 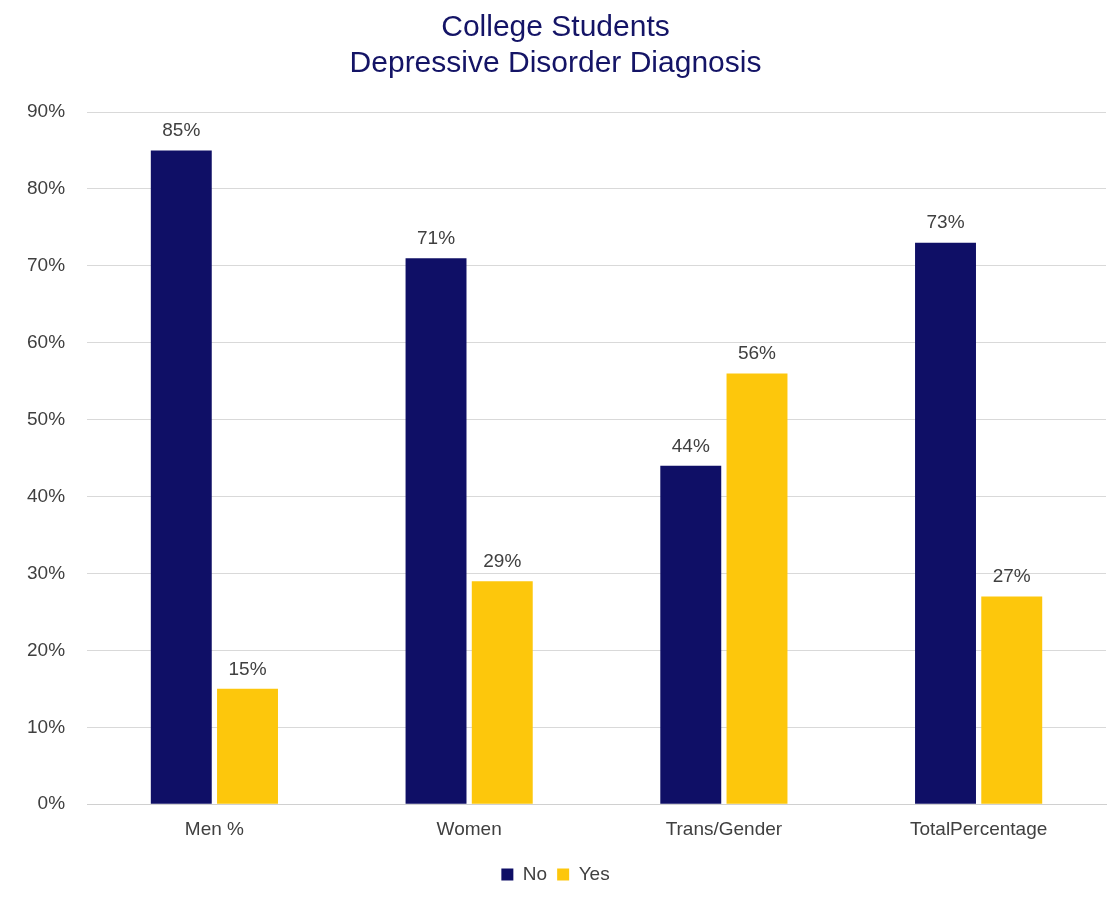 What do you see at coordinates (555, 44) in the screenshot?
I see `chart-title: College Students Depressive Disorder Diagnosis` at bounding box center [555, 44].